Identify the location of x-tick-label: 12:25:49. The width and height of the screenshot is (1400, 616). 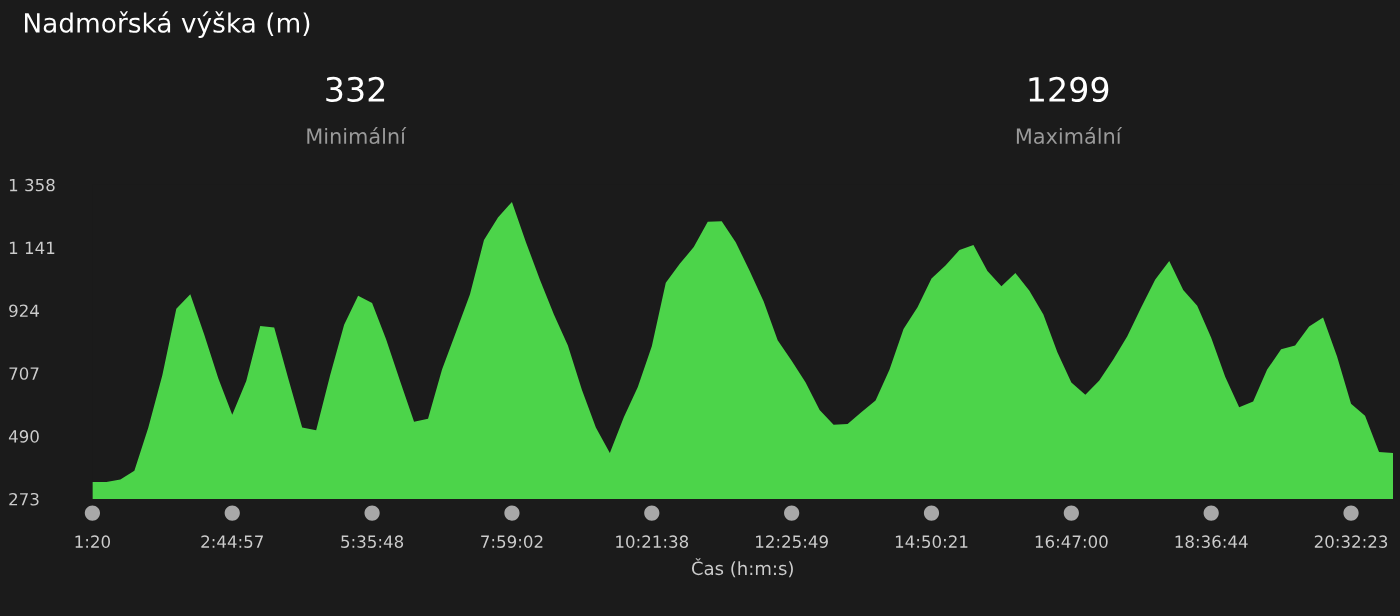
(792, 541).